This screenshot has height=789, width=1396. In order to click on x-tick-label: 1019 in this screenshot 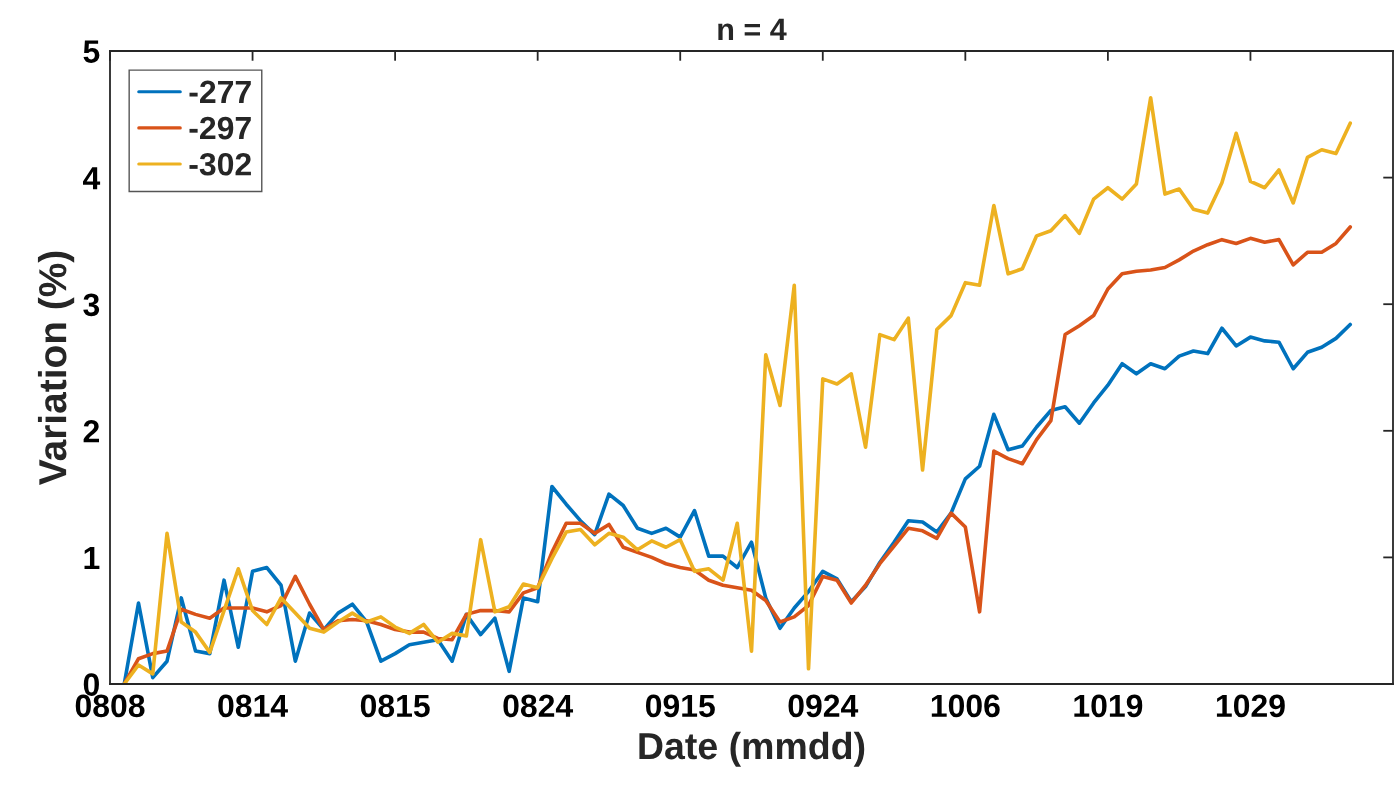, I will do `click(1108, 706)`.